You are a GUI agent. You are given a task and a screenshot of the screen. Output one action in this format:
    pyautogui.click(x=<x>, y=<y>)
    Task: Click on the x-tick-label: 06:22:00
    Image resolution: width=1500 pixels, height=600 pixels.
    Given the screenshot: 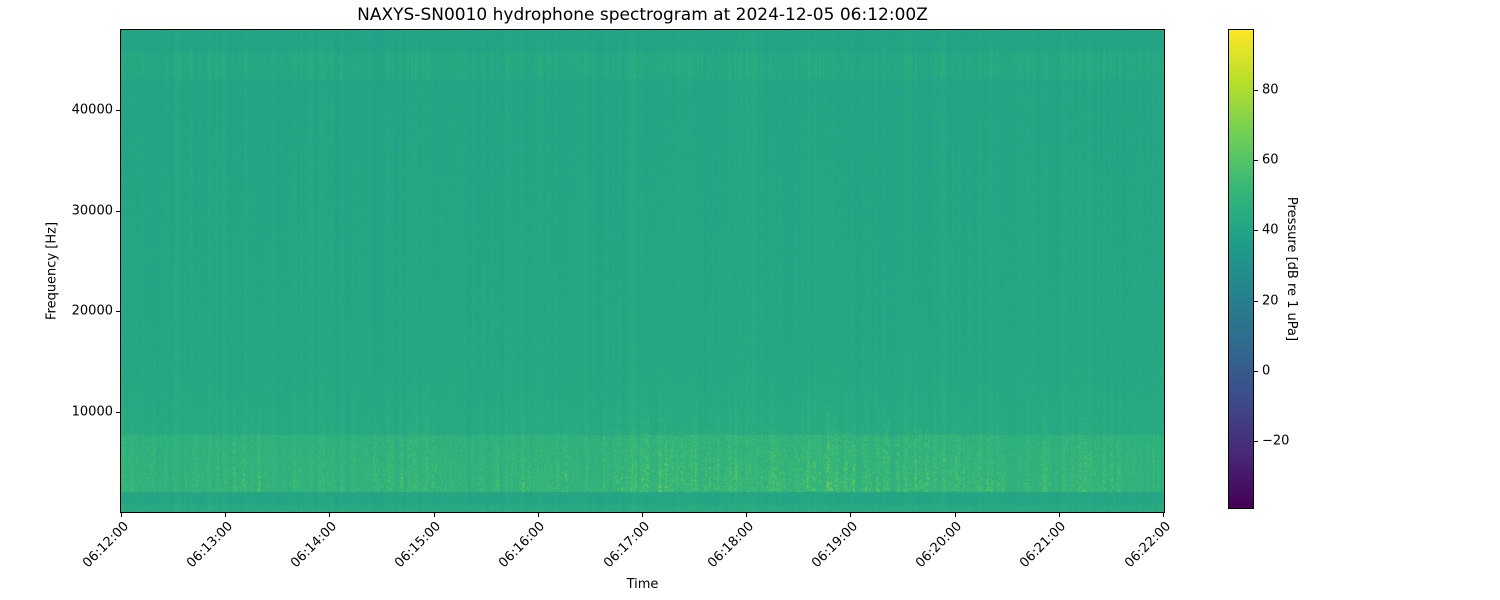 What is the action you would take?
    pyautogui.click(x=1147, y=545)
    